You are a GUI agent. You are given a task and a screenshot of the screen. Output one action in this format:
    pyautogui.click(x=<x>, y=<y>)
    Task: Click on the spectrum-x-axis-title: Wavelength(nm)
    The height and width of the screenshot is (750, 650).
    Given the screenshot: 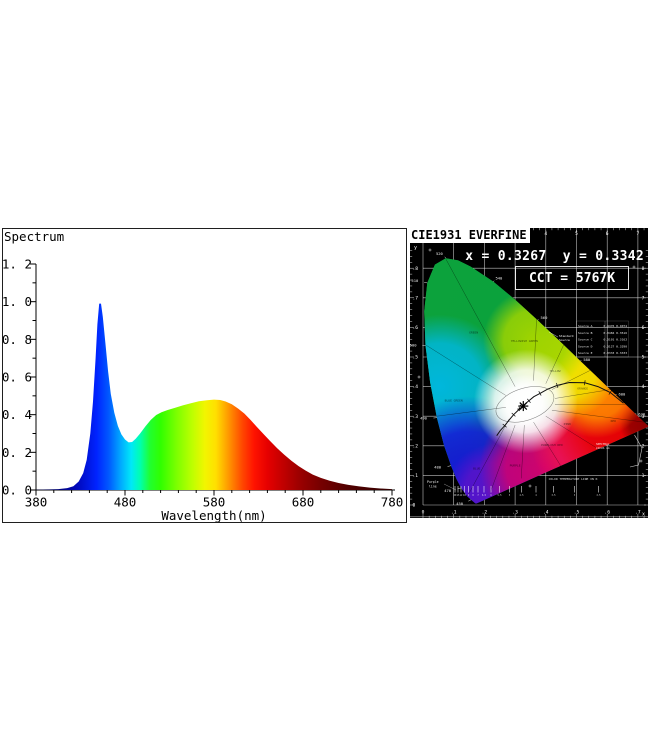 What is the action you would take?
    pyautogui.click(x=213, y=515)
    